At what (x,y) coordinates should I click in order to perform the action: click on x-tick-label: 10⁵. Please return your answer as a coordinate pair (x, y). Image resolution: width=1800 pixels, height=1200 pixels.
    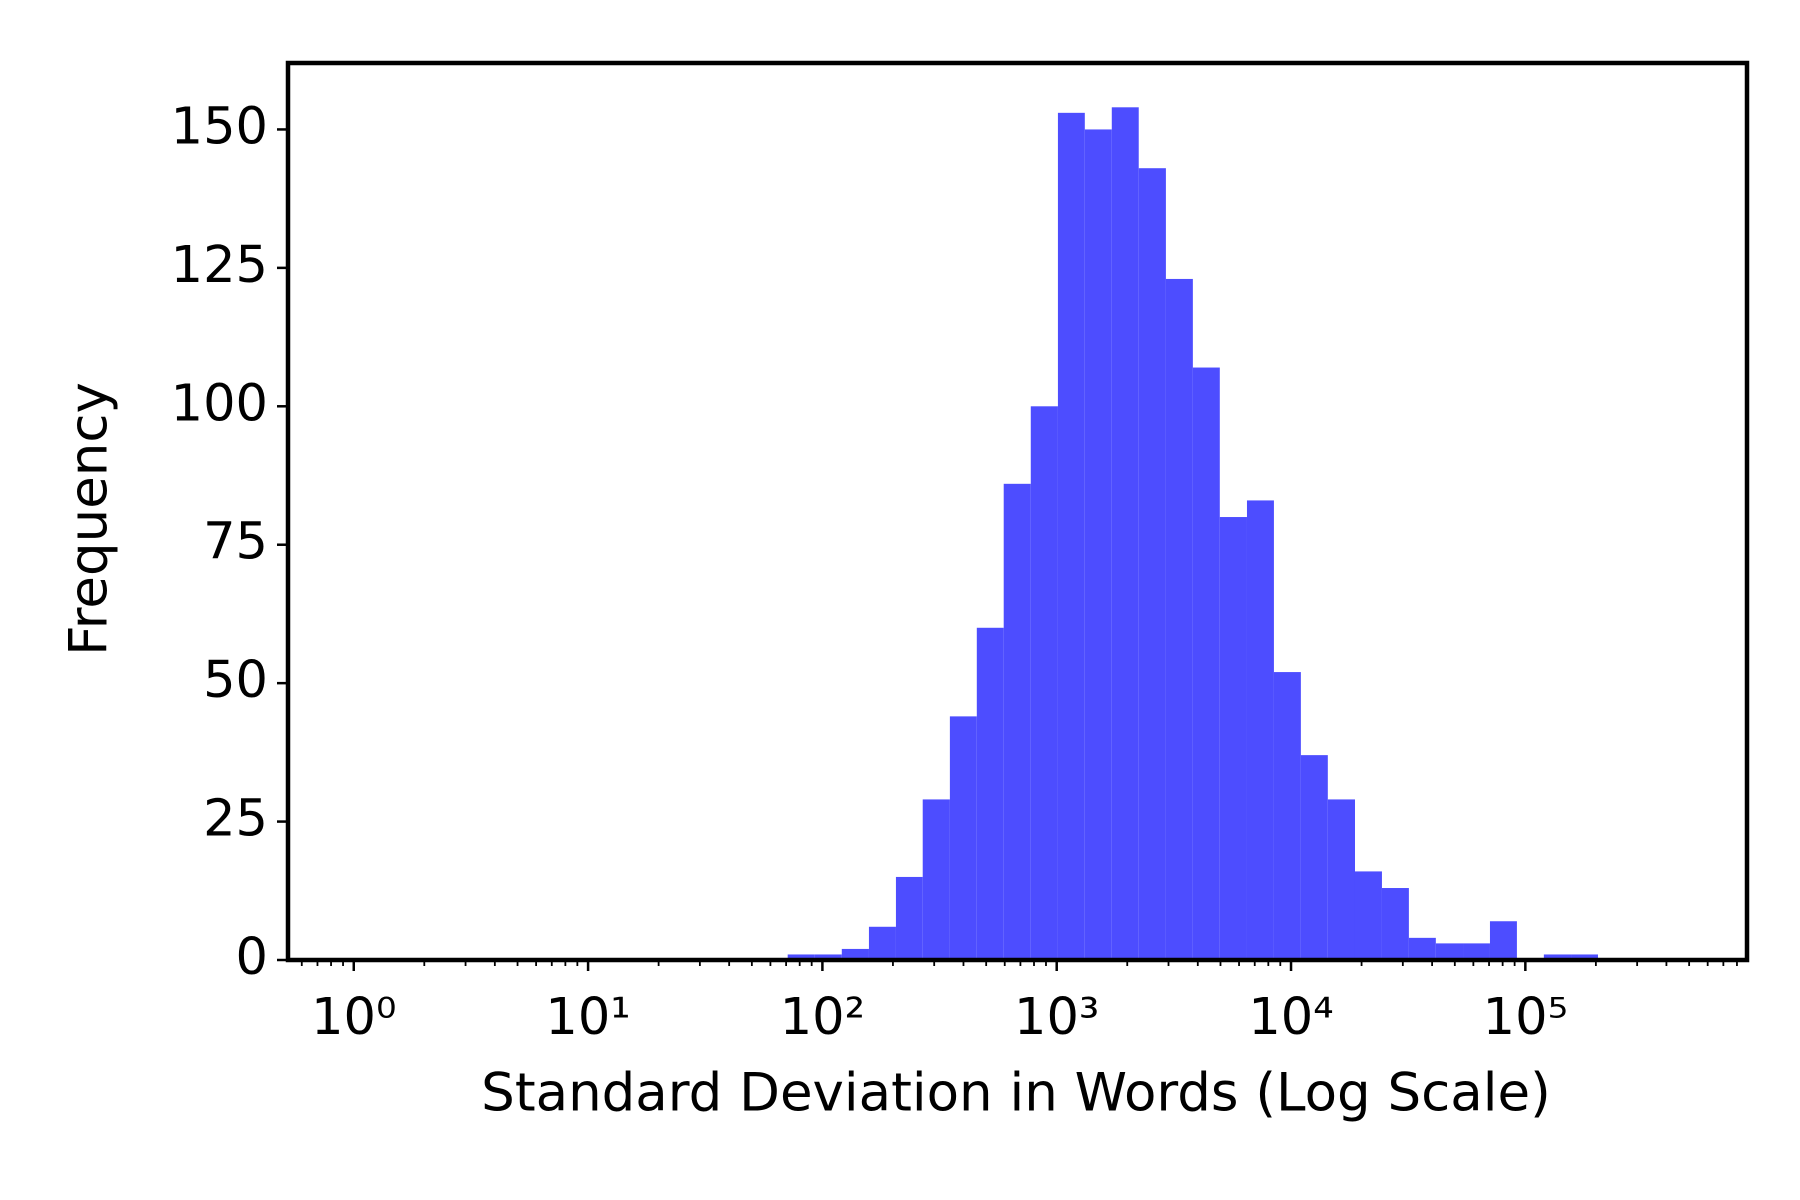
    Looking at the image, I should click on (1525, 1017).